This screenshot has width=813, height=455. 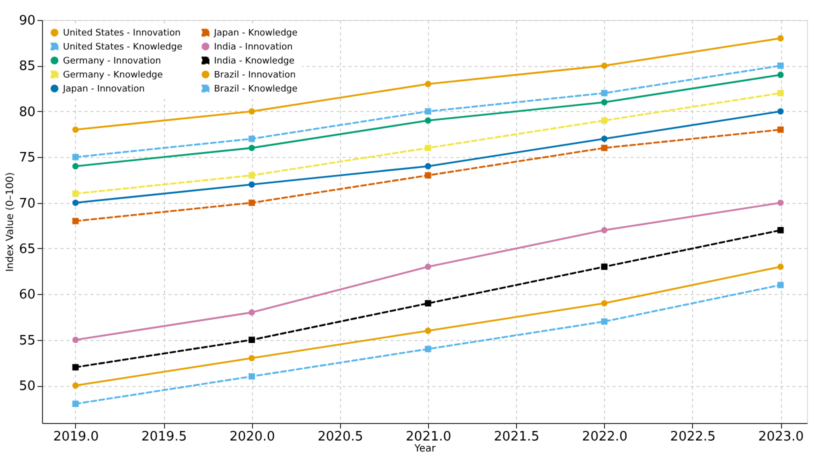 I want to click on x-tick-label: 2019.0, so click(x=76, y=437).